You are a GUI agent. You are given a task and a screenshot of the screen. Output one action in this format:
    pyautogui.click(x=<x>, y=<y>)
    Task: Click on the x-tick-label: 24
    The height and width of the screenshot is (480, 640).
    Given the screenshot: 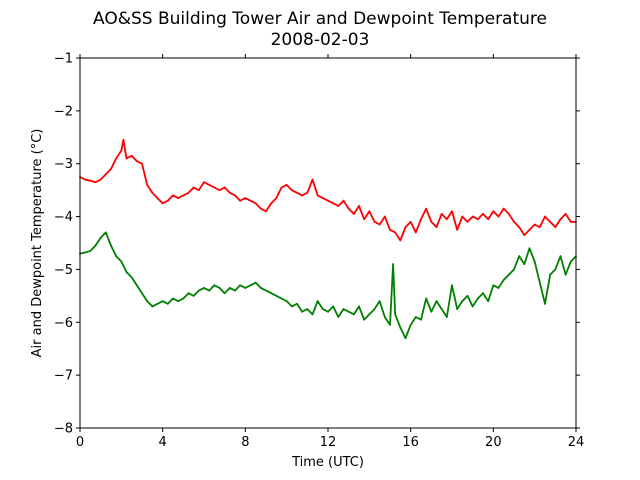 What is the action you would take?
    pyautogui.click(x=576, y=442)
    